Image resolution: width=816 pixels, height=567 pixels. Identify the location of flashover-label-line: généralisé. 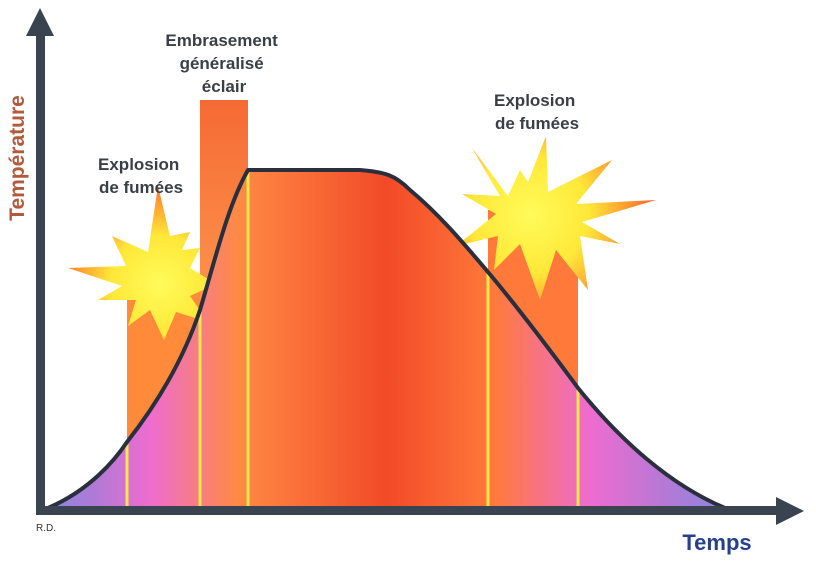
(222, 63).